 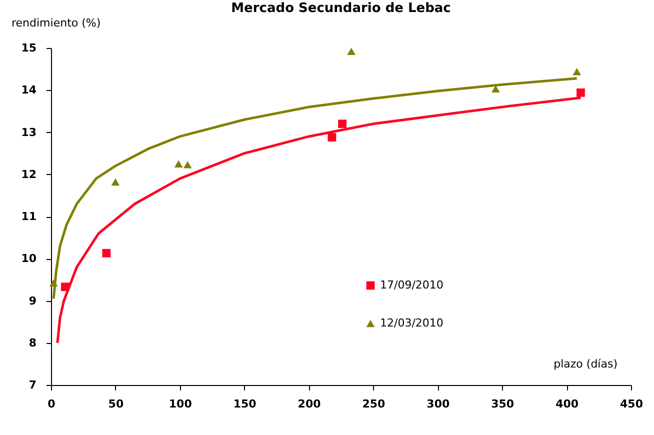 I want to click on y-tick-label: 10, so click(x=29, y=259).